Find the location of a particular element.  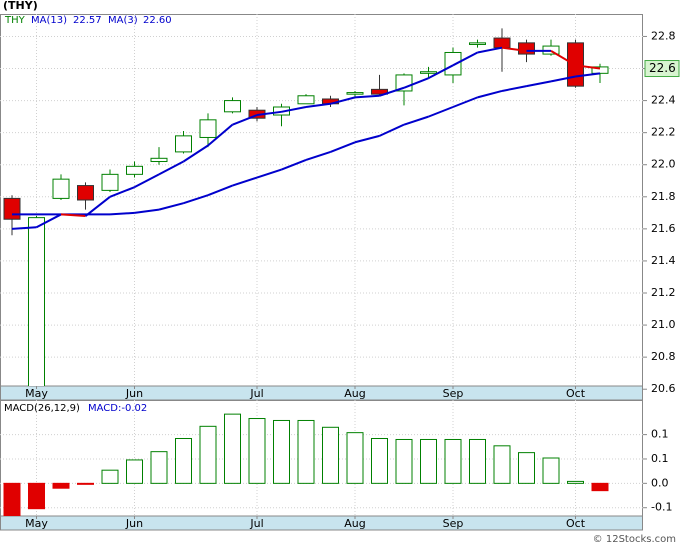

x-tick-label: Jul is located at coordinates (256, 393).